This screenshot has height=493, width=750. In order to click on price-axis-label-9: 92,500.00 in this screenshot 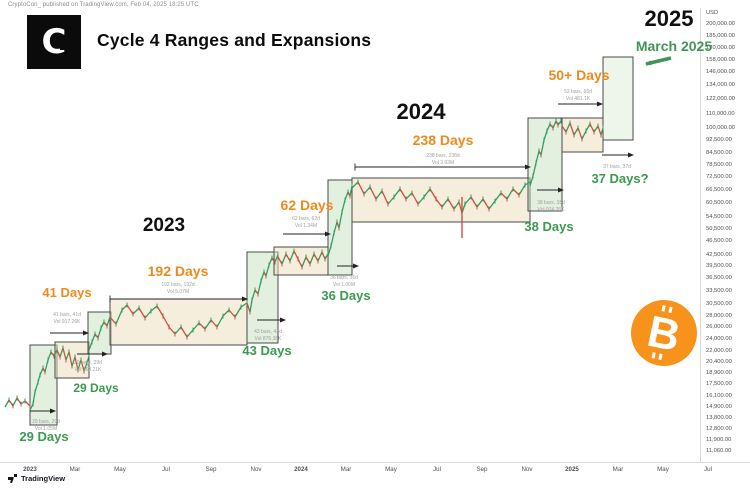, I will do `click(719, 140)`.